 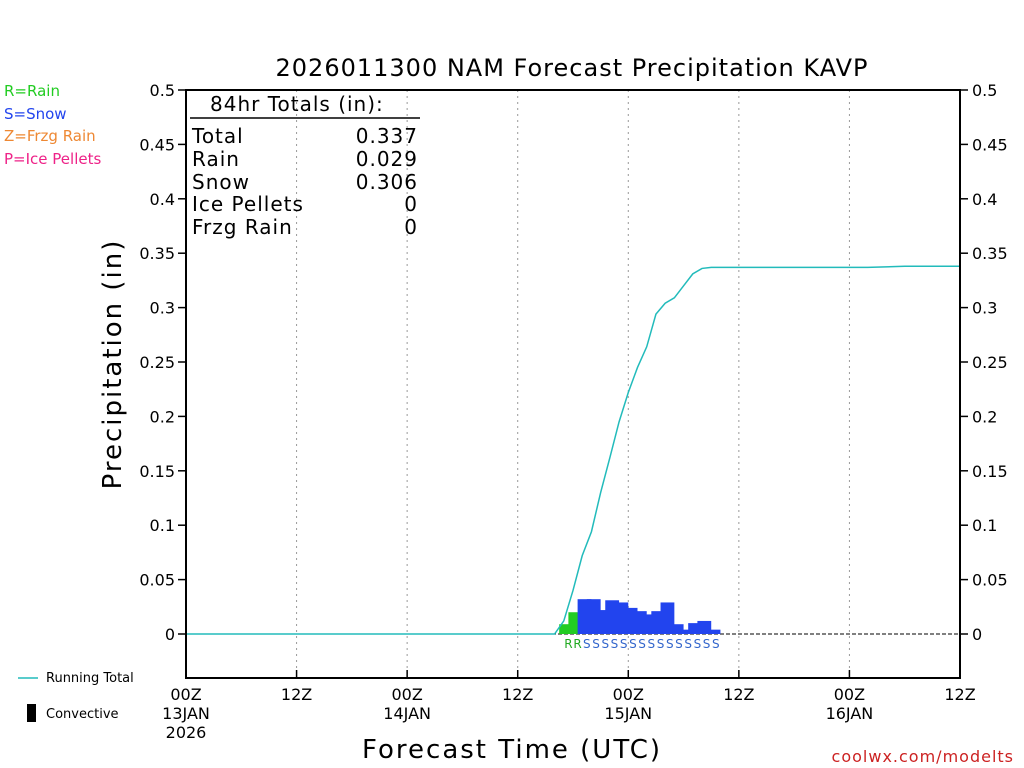 I want to click on y-tick-label-right: 0.15, so click(x=990, y=471).